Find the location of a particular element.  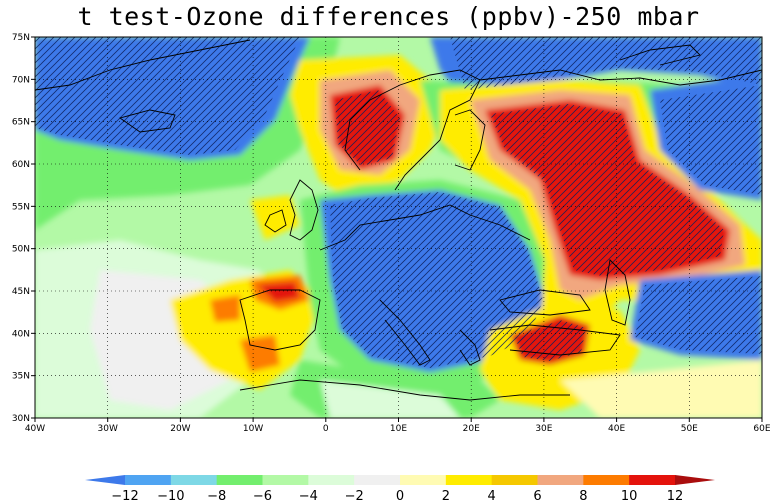

coast-europe is located at coordinates (425, 227).